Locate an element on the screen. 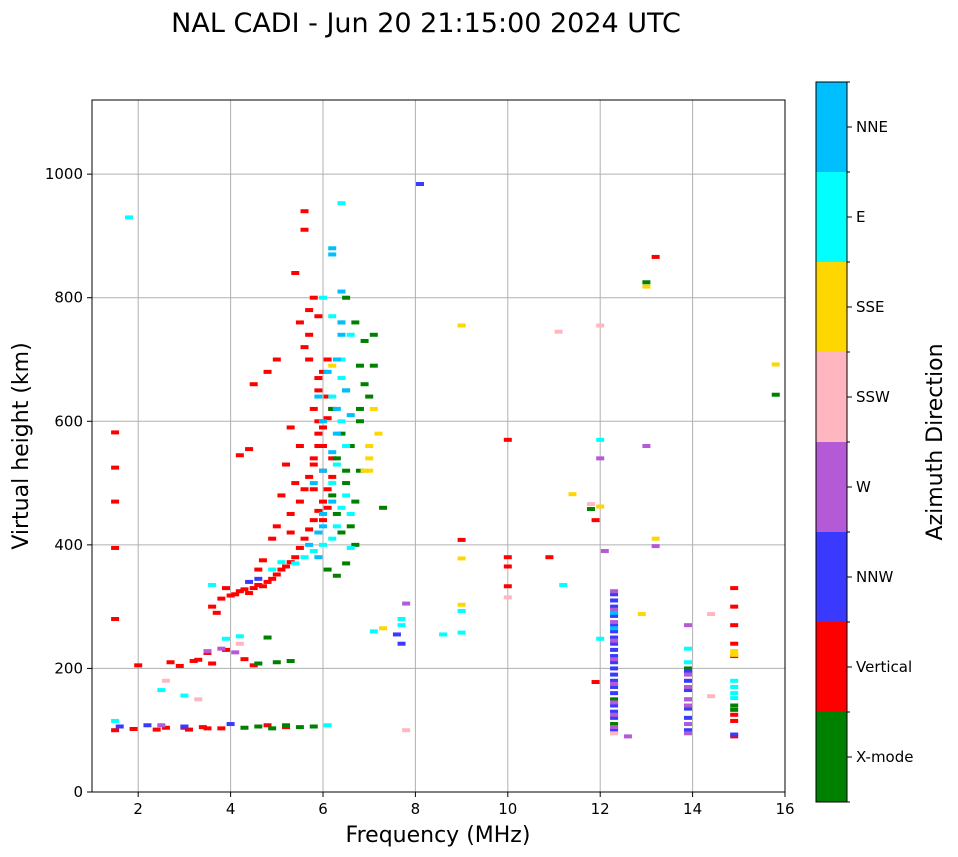 This screenshot has width=958, height=857. y-tick-label: 800 is located at coordinates (68, 298).